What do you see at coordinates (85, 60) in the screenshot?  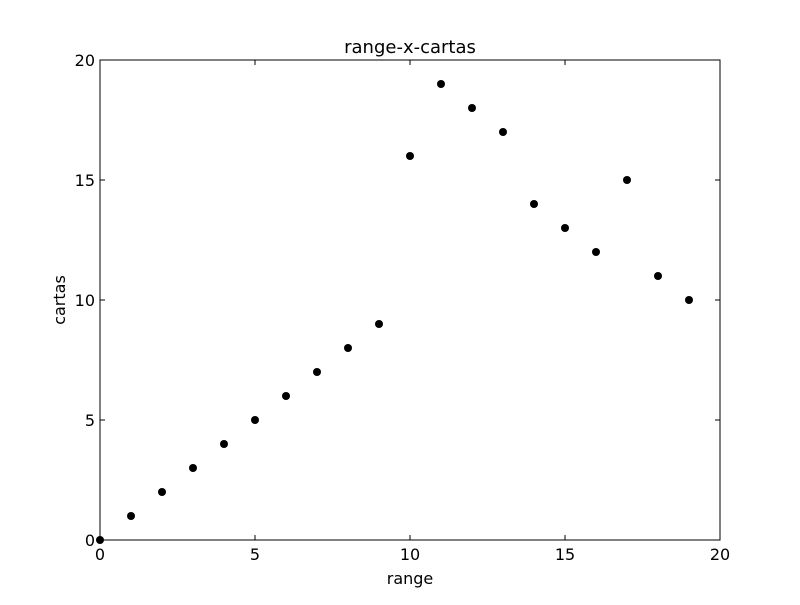 I see `y-tick-label: 20` at bounding box center [85, 60].